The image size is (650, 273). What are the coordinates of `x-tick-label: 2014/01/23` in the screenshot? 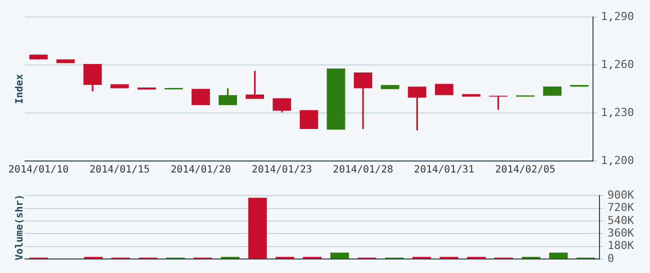 It's located at (282, 170).